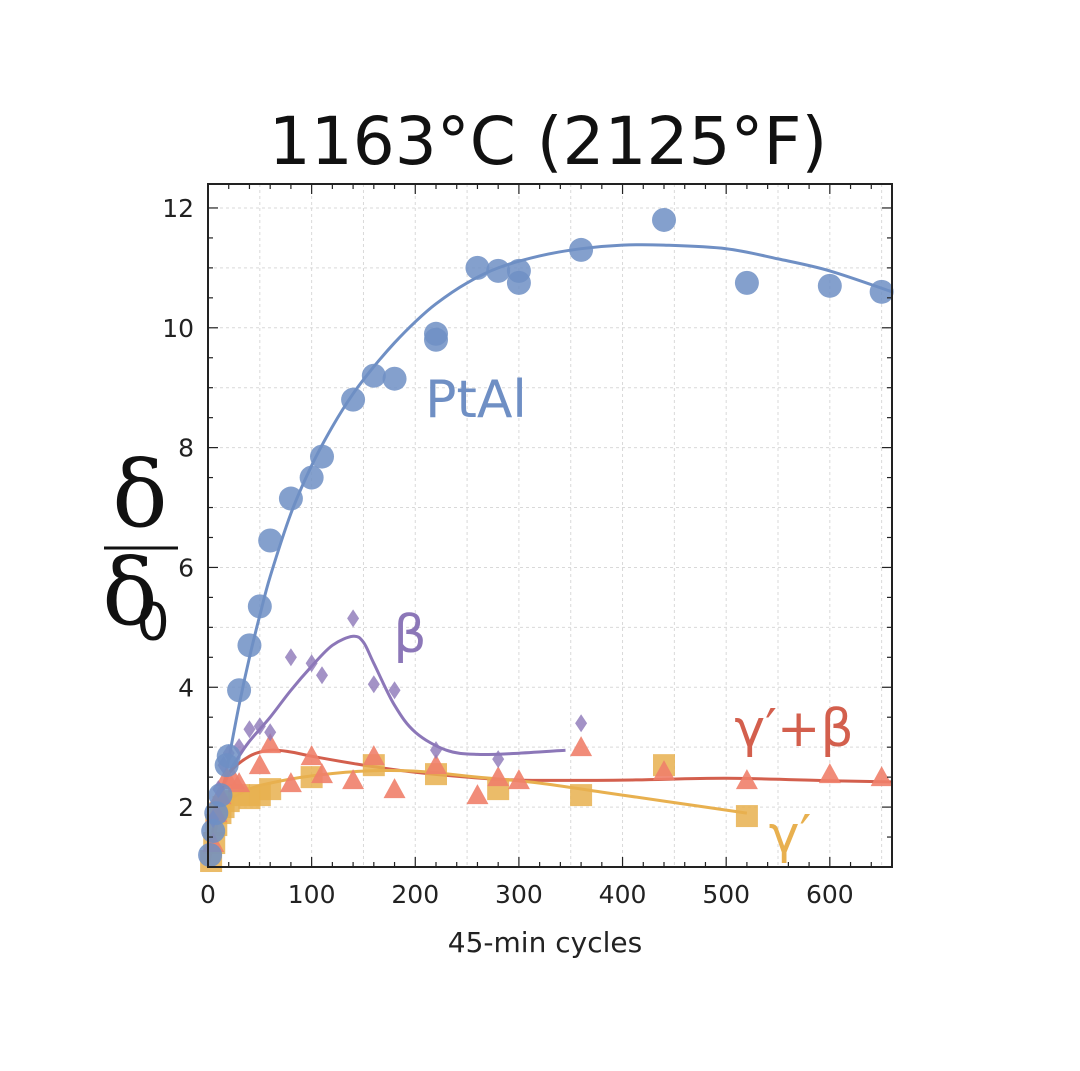  What do you see at coordinates (139, 494) in the screenshot?
I see `y-axis-label-numerator: δ` at bounding box center [139, 494].